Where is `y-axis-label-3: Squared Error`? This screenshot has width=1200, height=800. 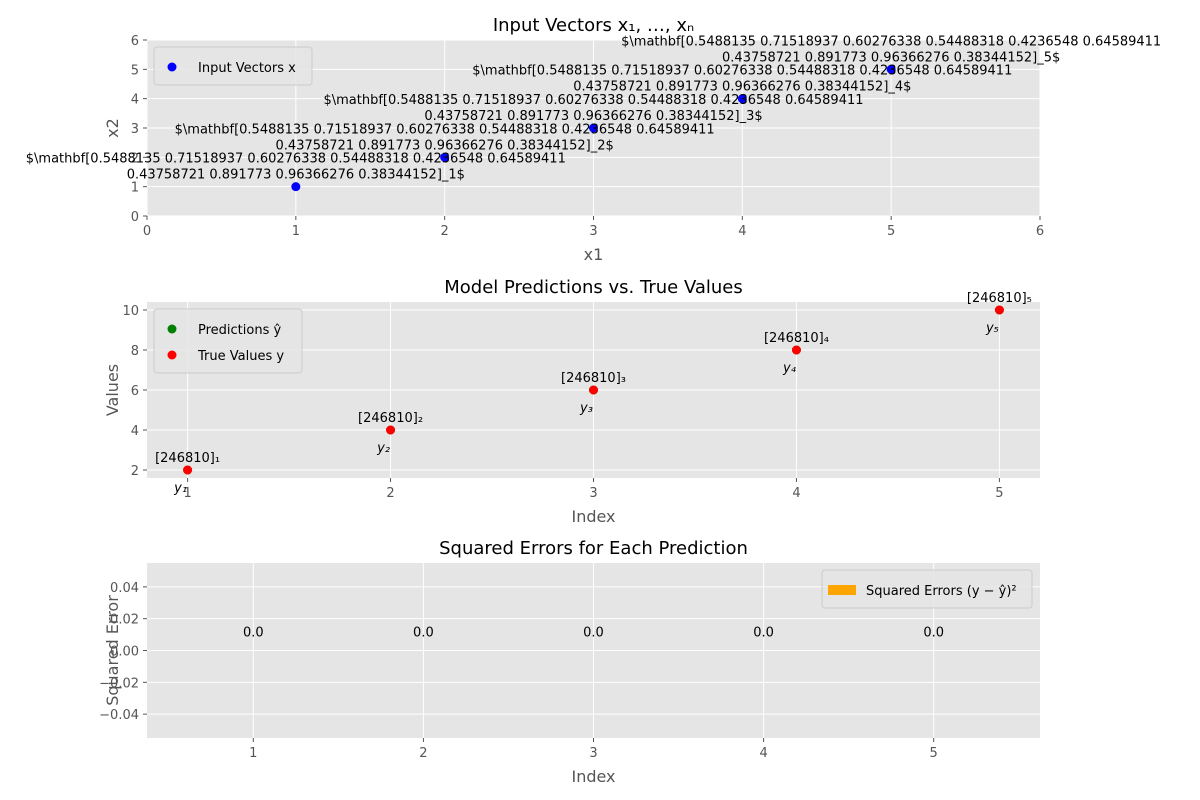 y-axis-label-3: Squared Error is located at coordinates (112, 650).